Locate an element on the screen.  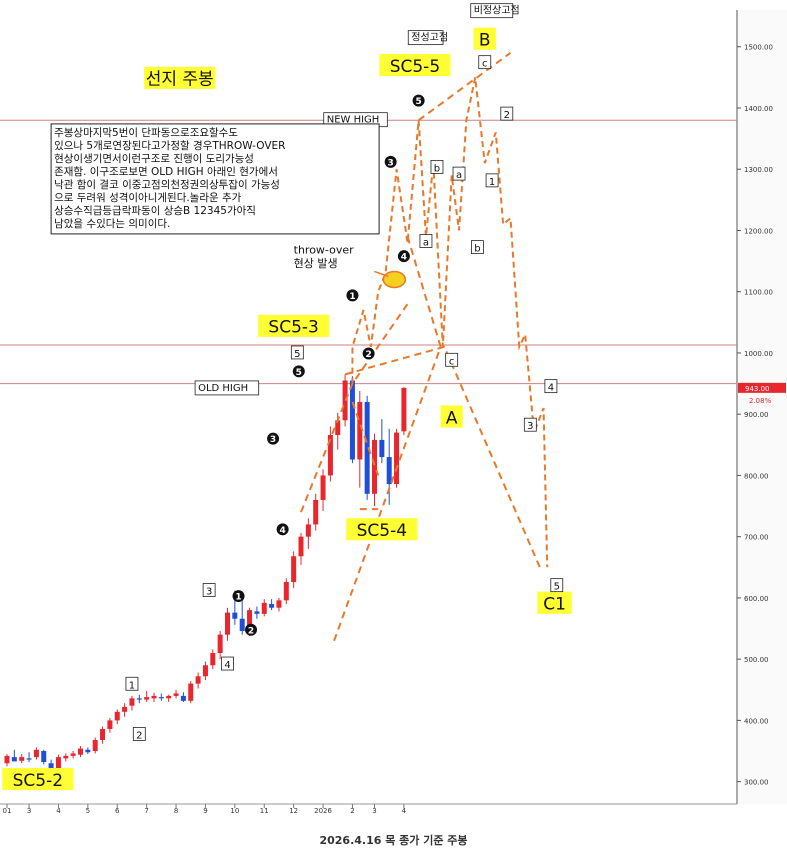
subwave-label-text: c is located at coordinates (452, 361).